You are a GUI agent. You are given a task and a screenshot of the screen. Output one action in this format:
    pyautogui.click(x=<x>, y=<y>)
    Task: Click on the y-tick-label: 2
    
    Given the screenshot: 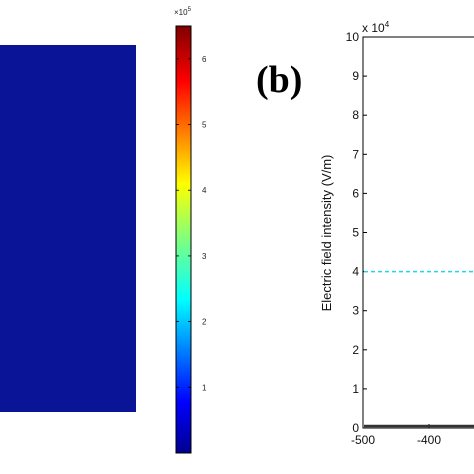 What is the action you would take?
    pyautogui.click(x=355, y=350)
    